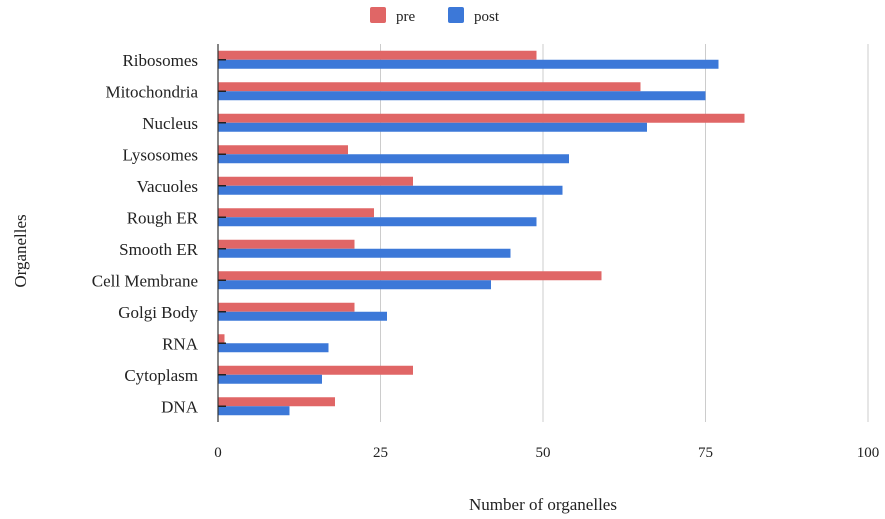 The width and height of the screenshot is (885, 519). I want to click on bar-pre-dna, so click(276, 402).